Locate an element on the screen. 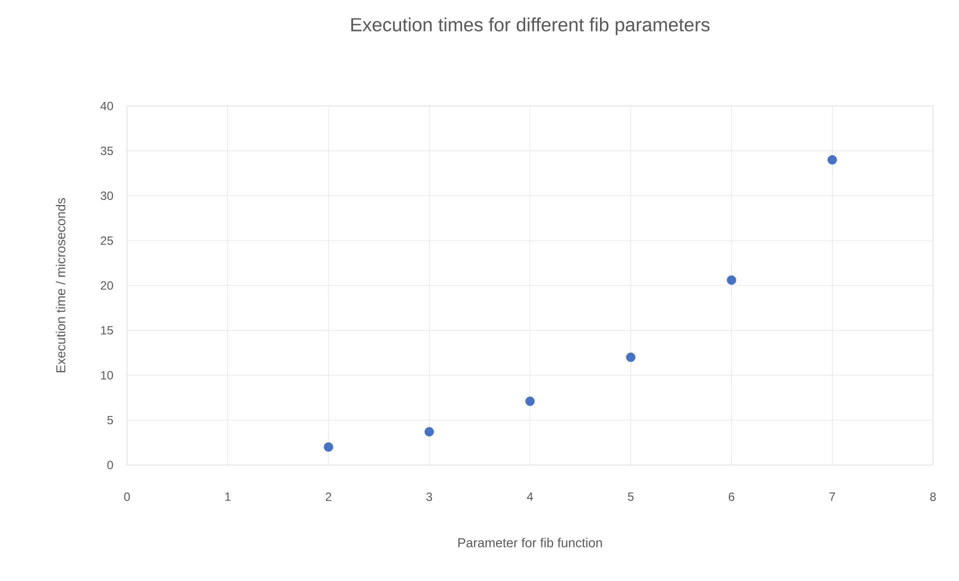 This screenshot has width=959, height=581. y-tick-label: 40 is located at coordinates (107, 106).